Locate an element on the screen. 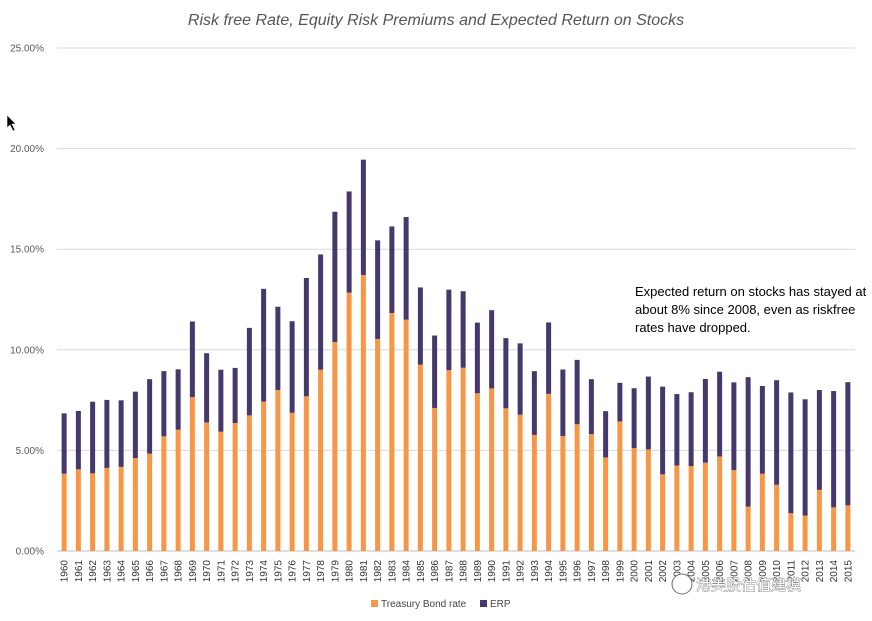 The image size is (872, 621). bar-erp-1979 is located at coordinates (335, 276).